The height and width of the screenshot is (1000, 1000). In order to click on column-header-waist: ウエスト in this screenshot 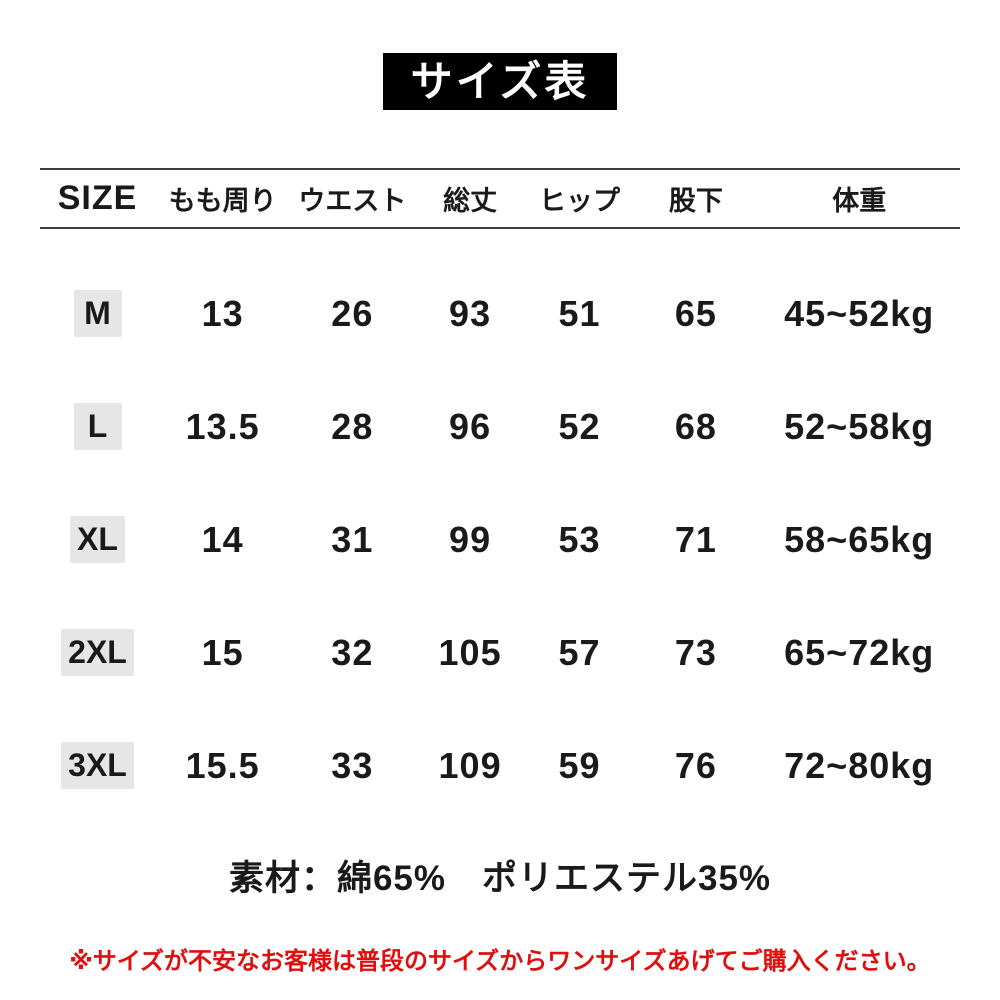, I will do `click(352, 201)`.